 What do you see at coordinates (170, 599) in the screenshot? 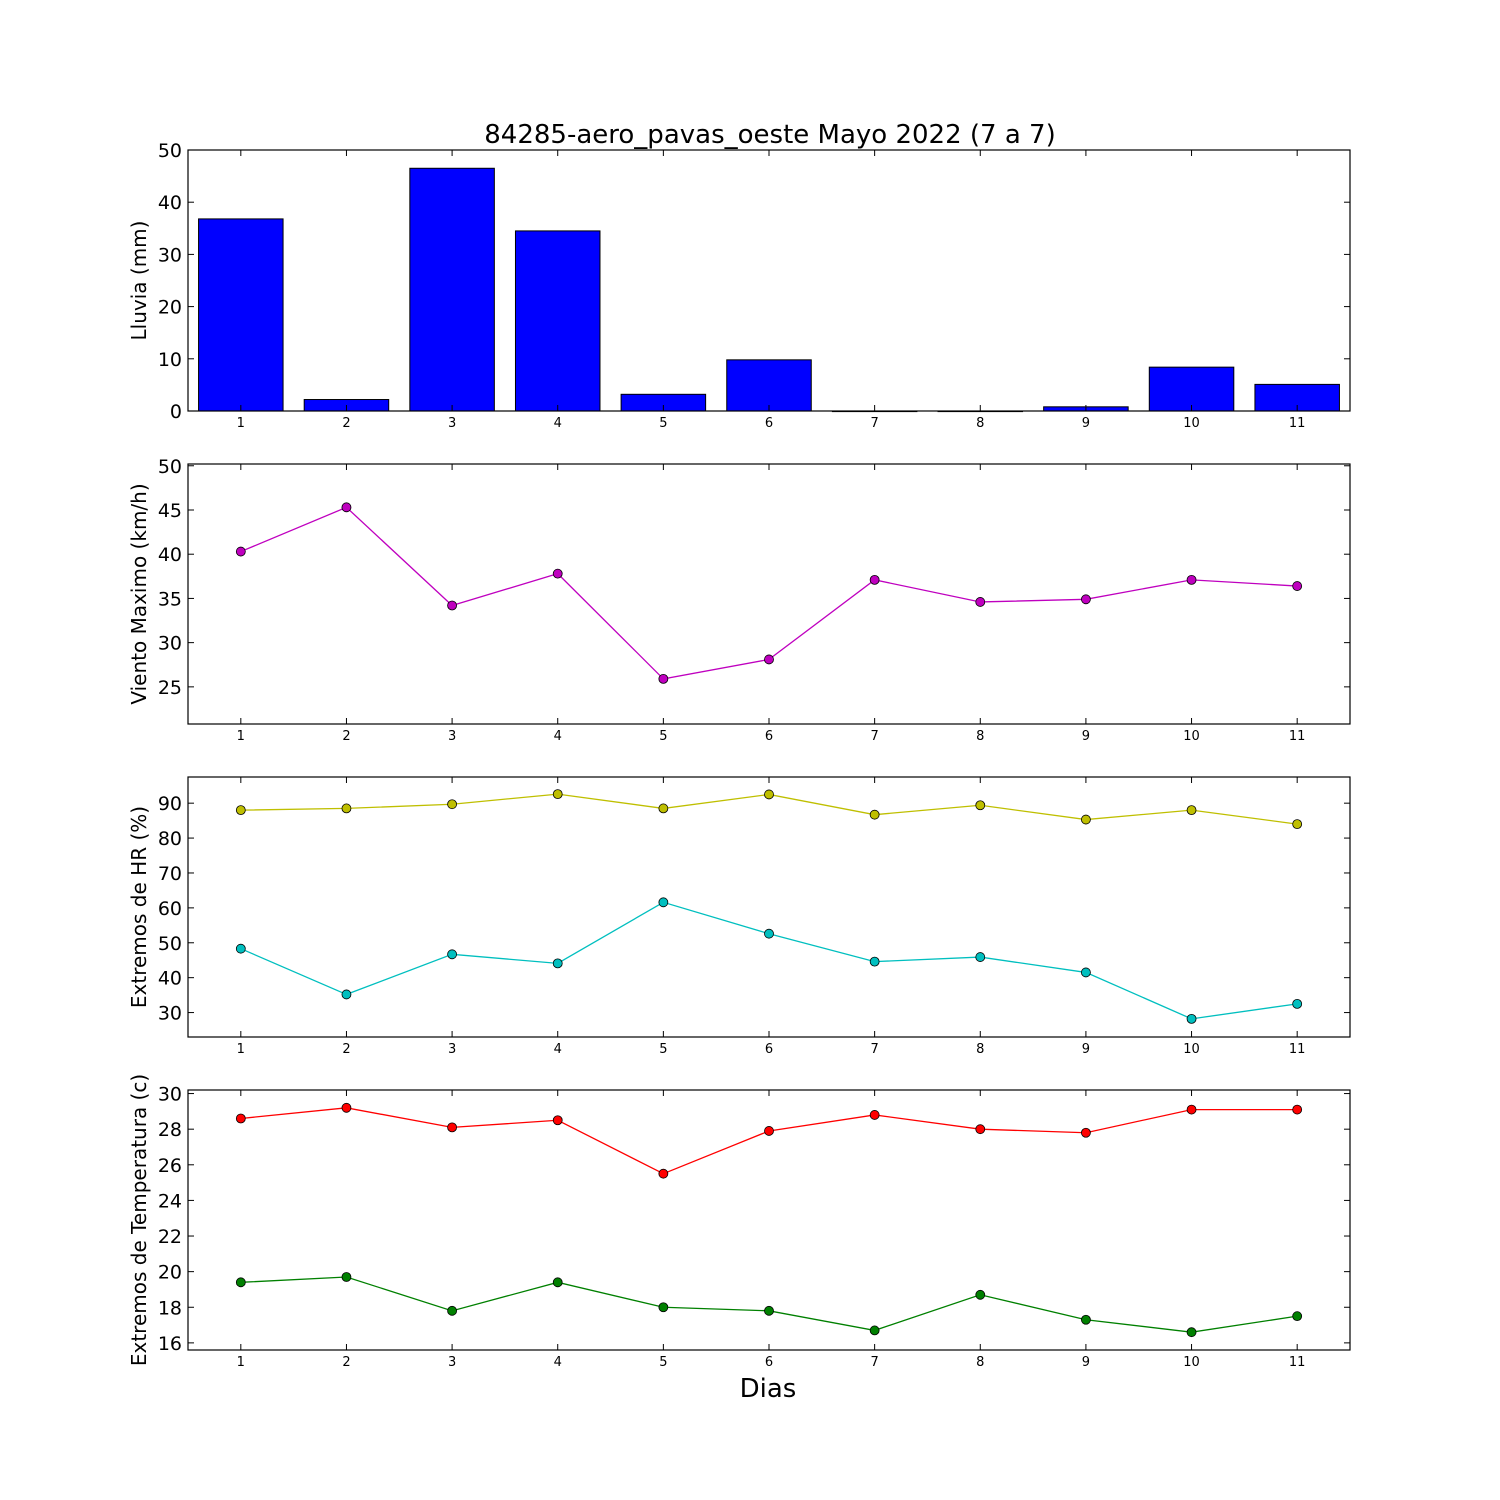
I see `y-tick-label-viento-35: 35` at bounding box center [170, 599].